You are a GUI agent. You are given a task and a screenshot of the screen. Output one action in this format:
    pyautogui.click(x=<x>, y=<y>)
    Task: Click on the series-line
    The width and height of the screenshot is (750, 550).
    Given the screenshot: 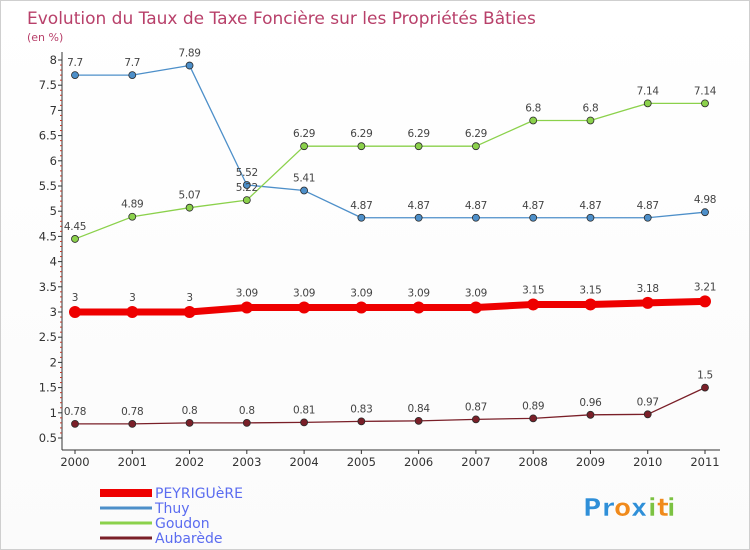 What is the action you would take?
    pyautogui.click(x=390, y=405)
    